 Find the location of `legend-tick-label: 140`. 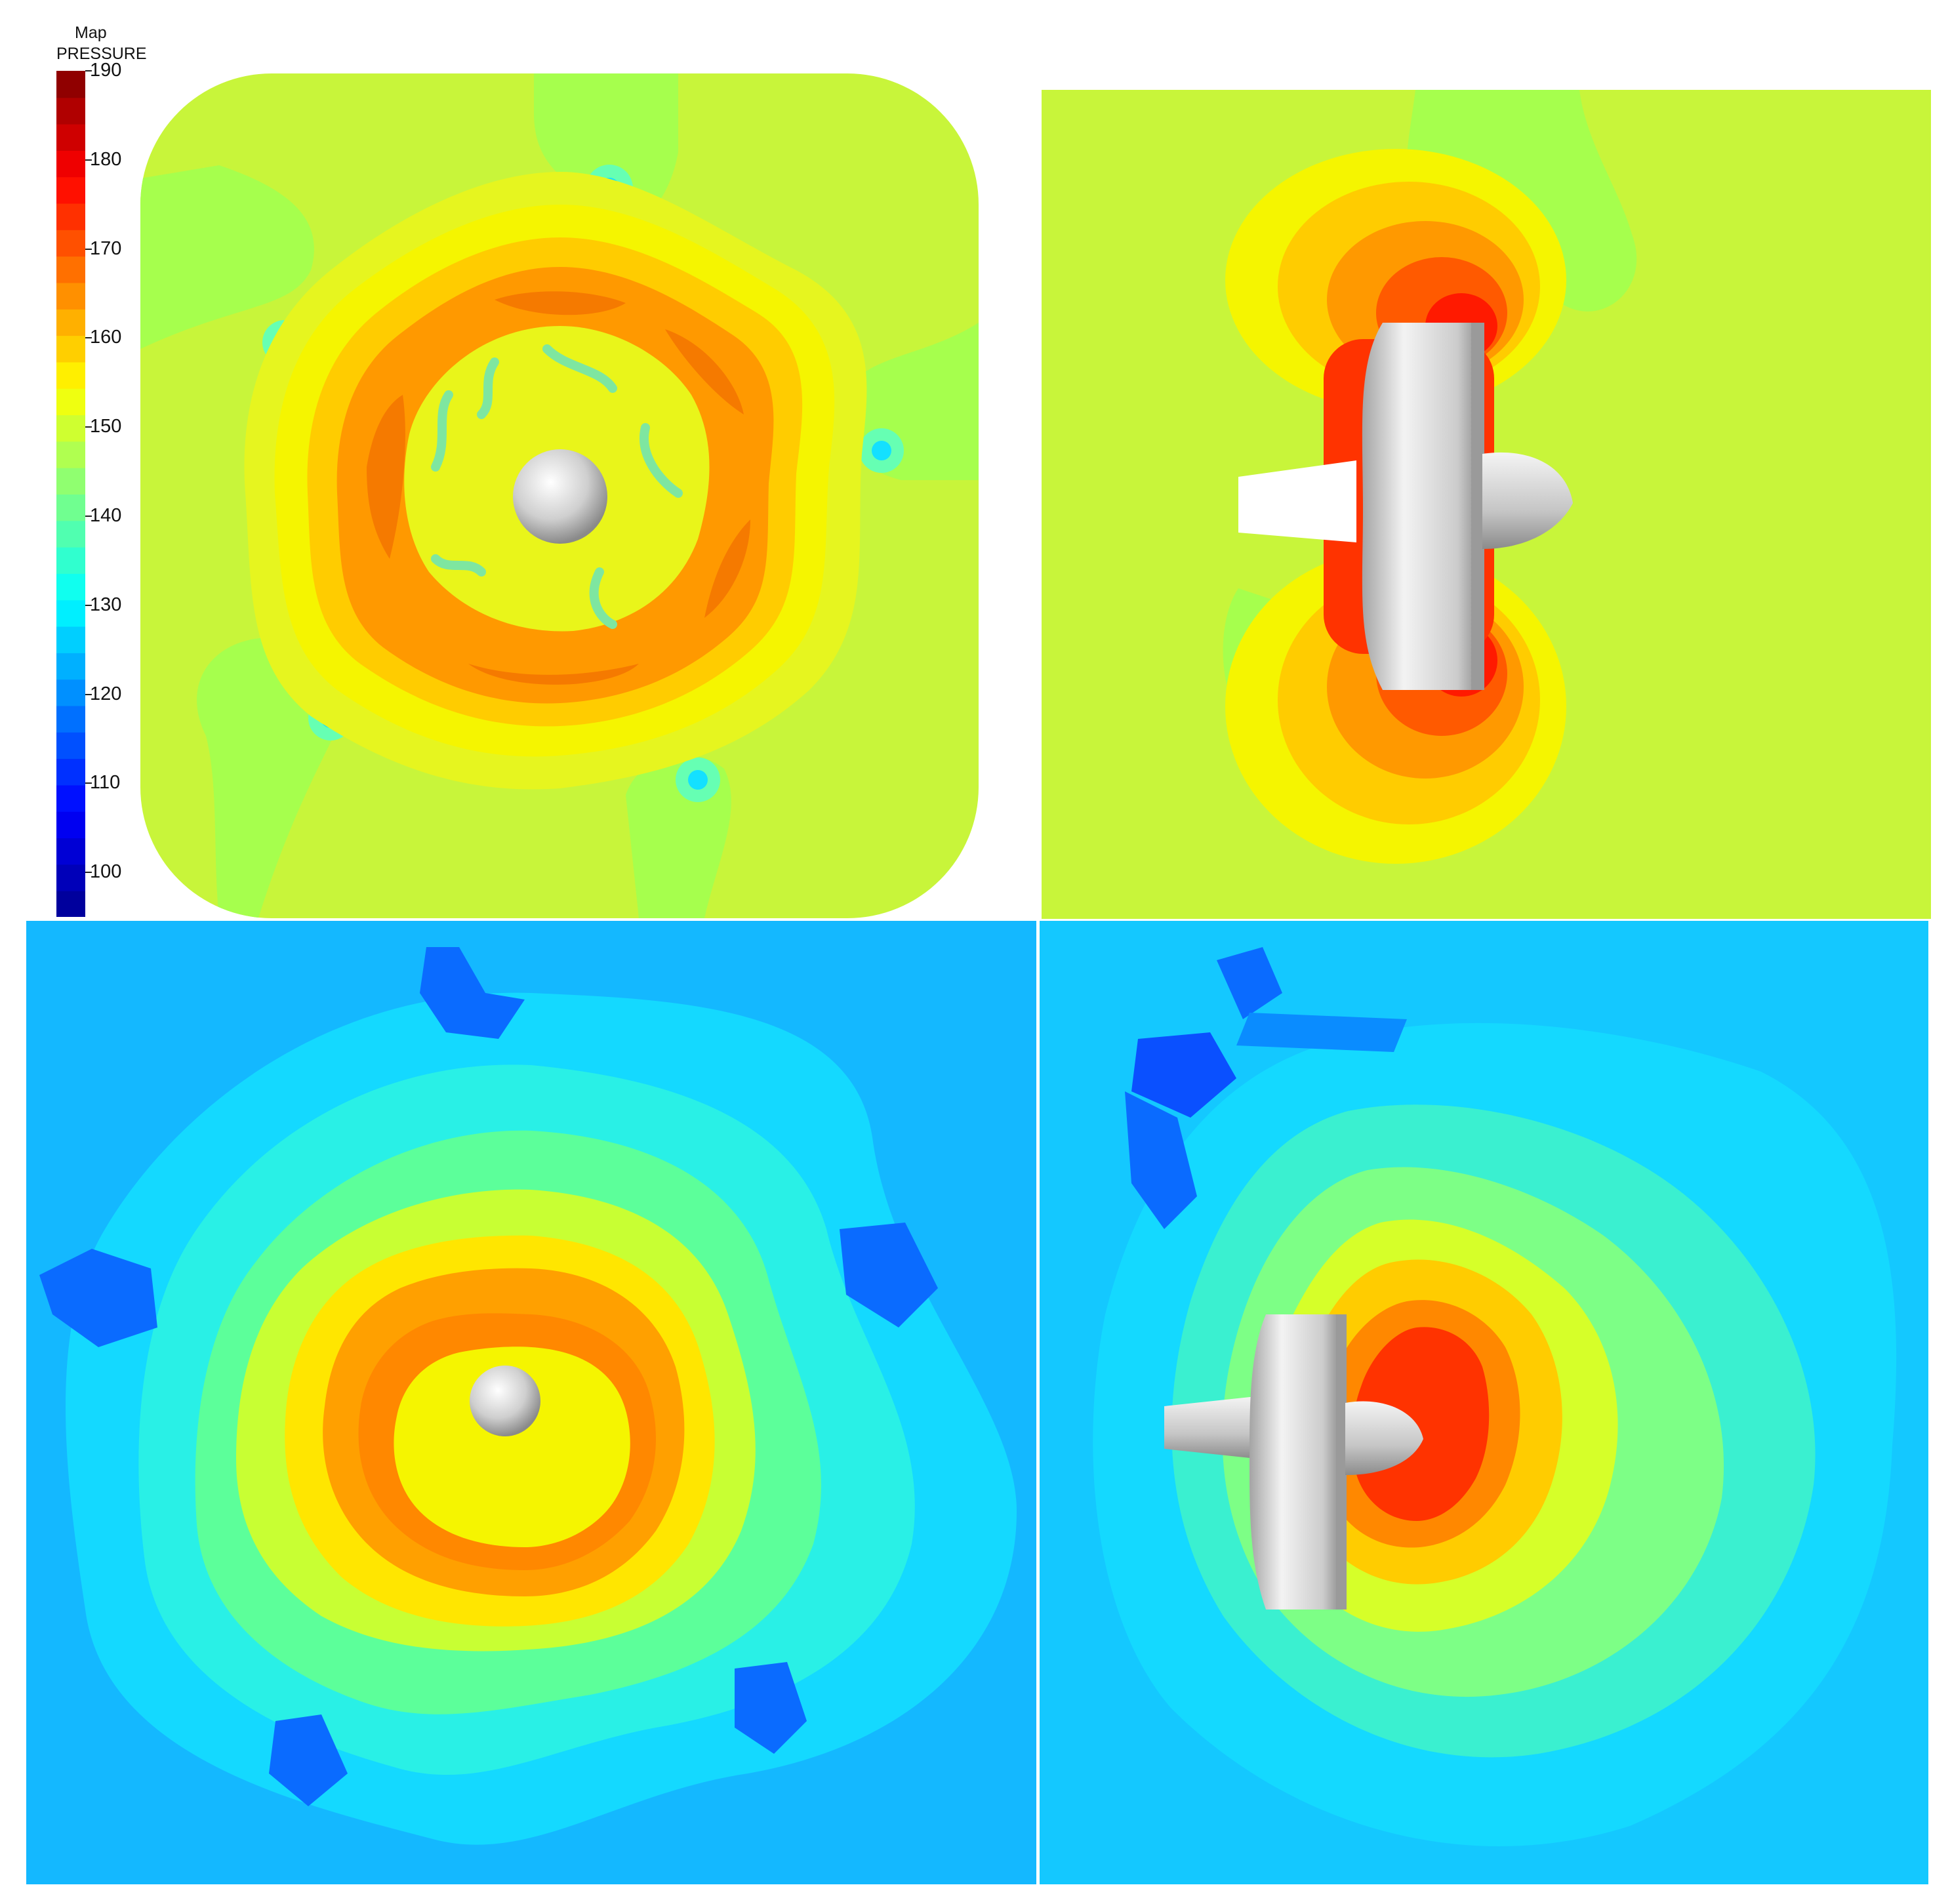

legend-tick-label: 140 is located at coordinates (106, 515).